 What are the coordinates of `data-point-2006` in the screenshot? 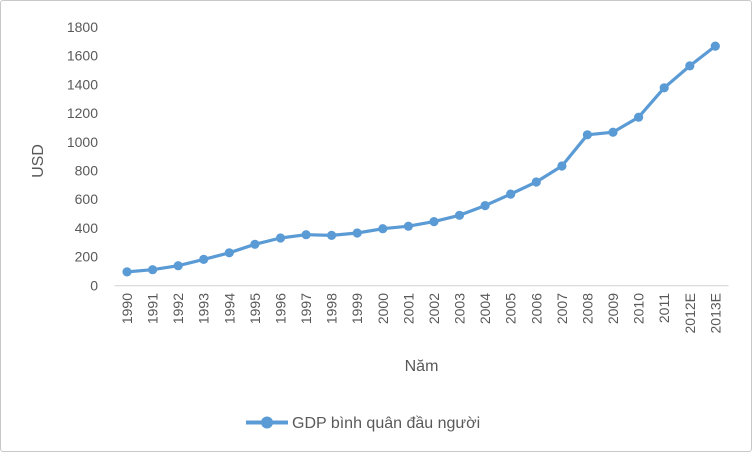 It's located at (536, 182).